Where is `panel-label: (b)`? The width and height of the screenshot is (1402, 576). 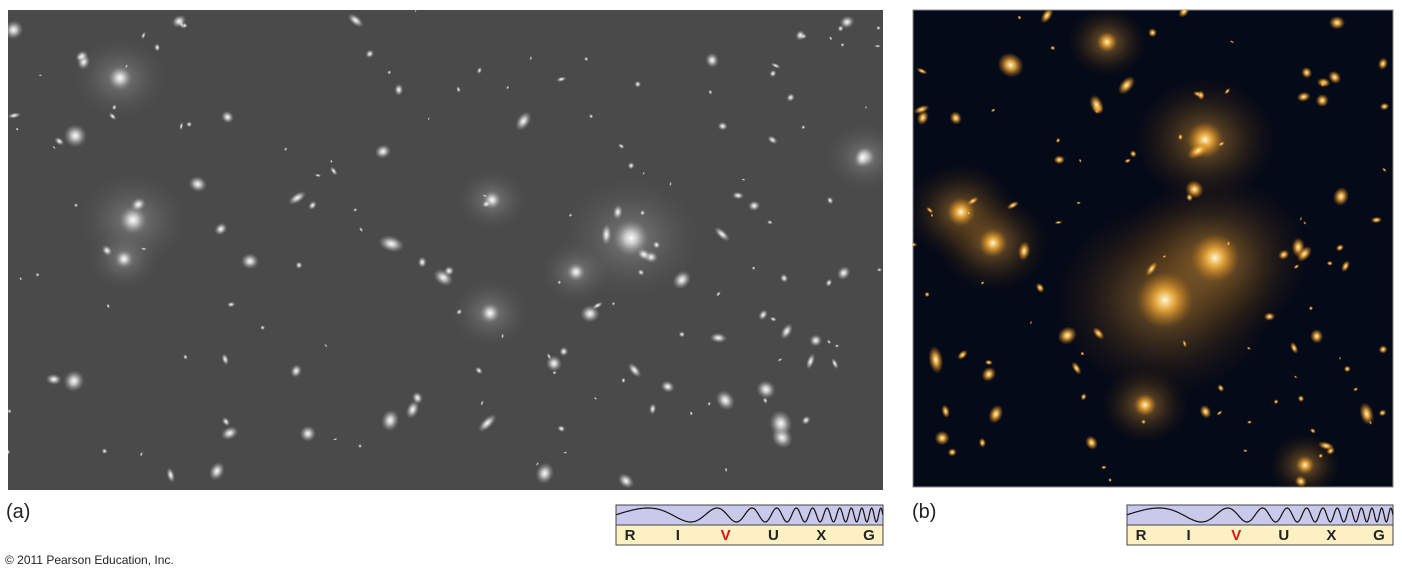 panel-label: (b) is located at coordinates (924, 512).